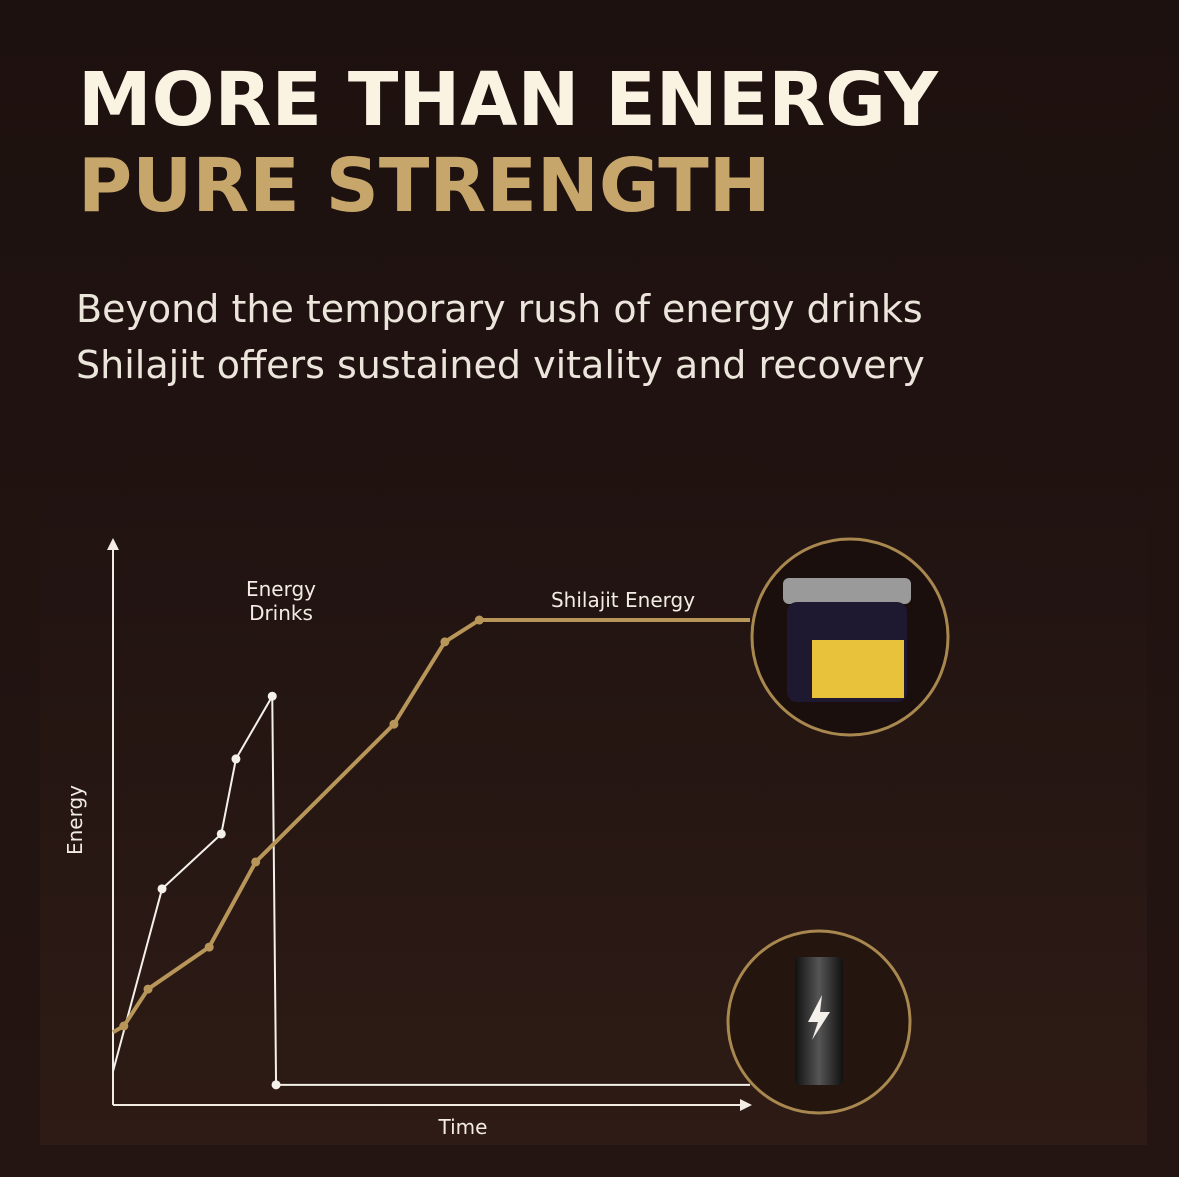 The image size is (1179, 1177). What do you see at coordinates (424, 186) in the screenshot?
I see `title-line: PURE STRENGTH` at bounding box center [424, 186].